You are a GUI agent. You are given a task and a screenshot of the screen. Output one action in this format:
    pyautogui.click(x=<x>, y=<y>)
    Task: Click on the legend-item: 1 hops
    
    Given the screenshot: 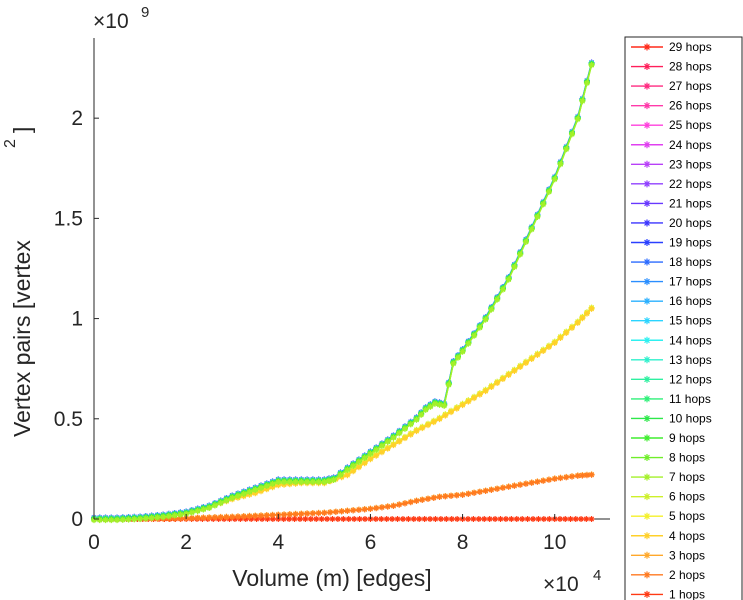 What is the action you would take?
    pyautogui.click(x=668, y=593)
    